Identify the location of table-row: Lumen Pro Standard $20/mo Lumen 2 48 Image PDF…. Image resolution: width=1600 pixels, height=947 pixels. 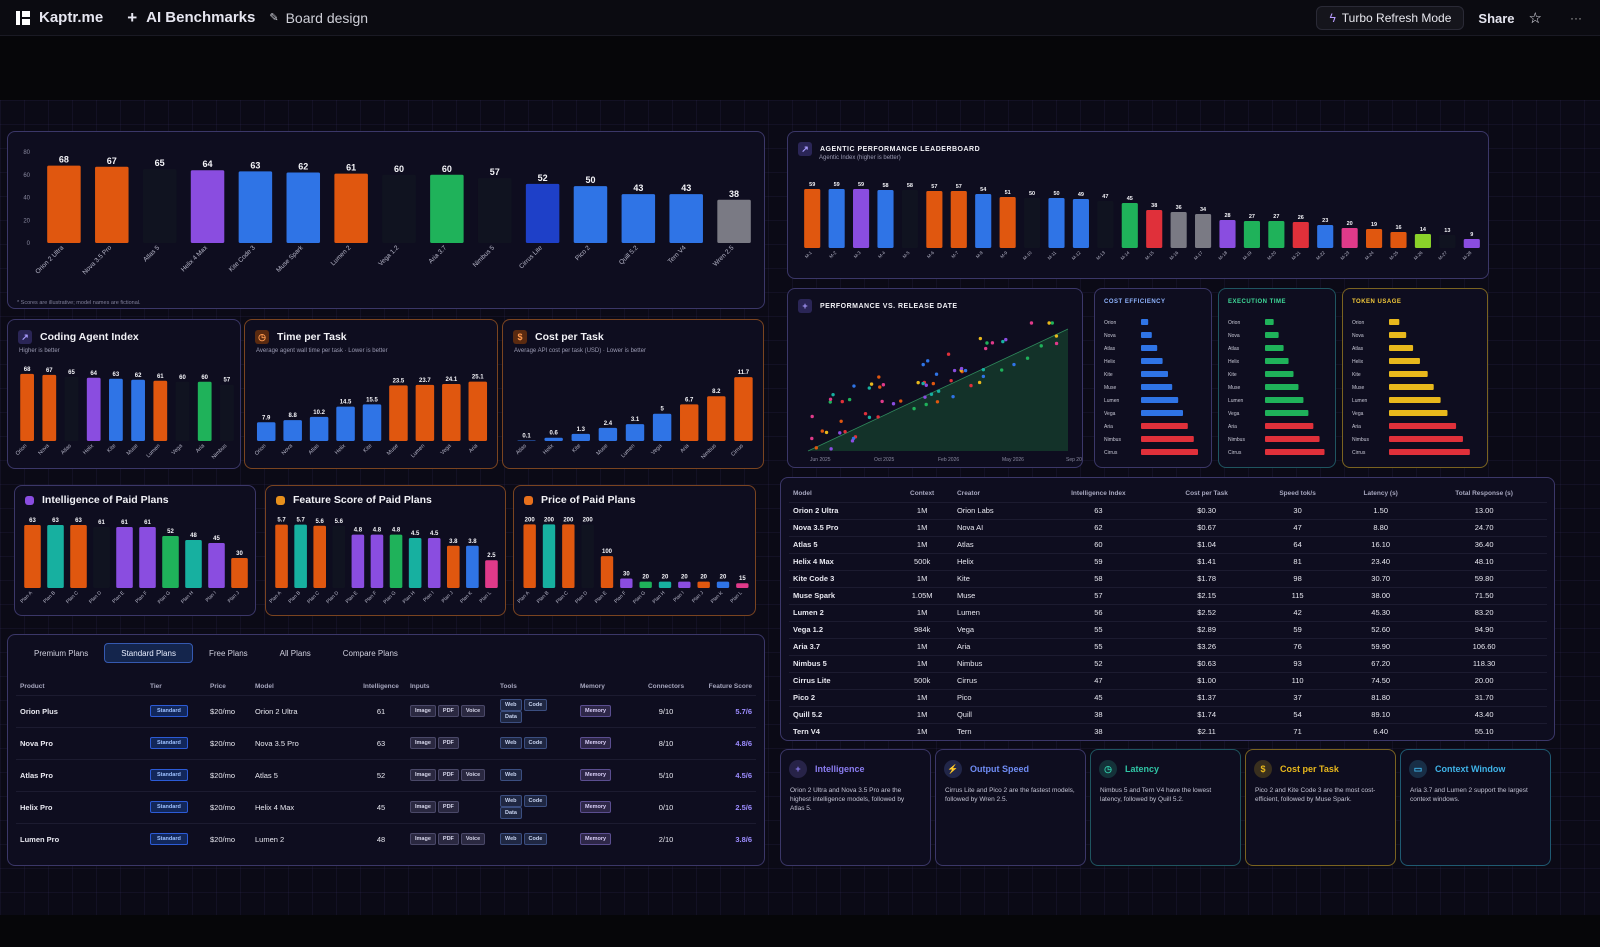
(386, 838).